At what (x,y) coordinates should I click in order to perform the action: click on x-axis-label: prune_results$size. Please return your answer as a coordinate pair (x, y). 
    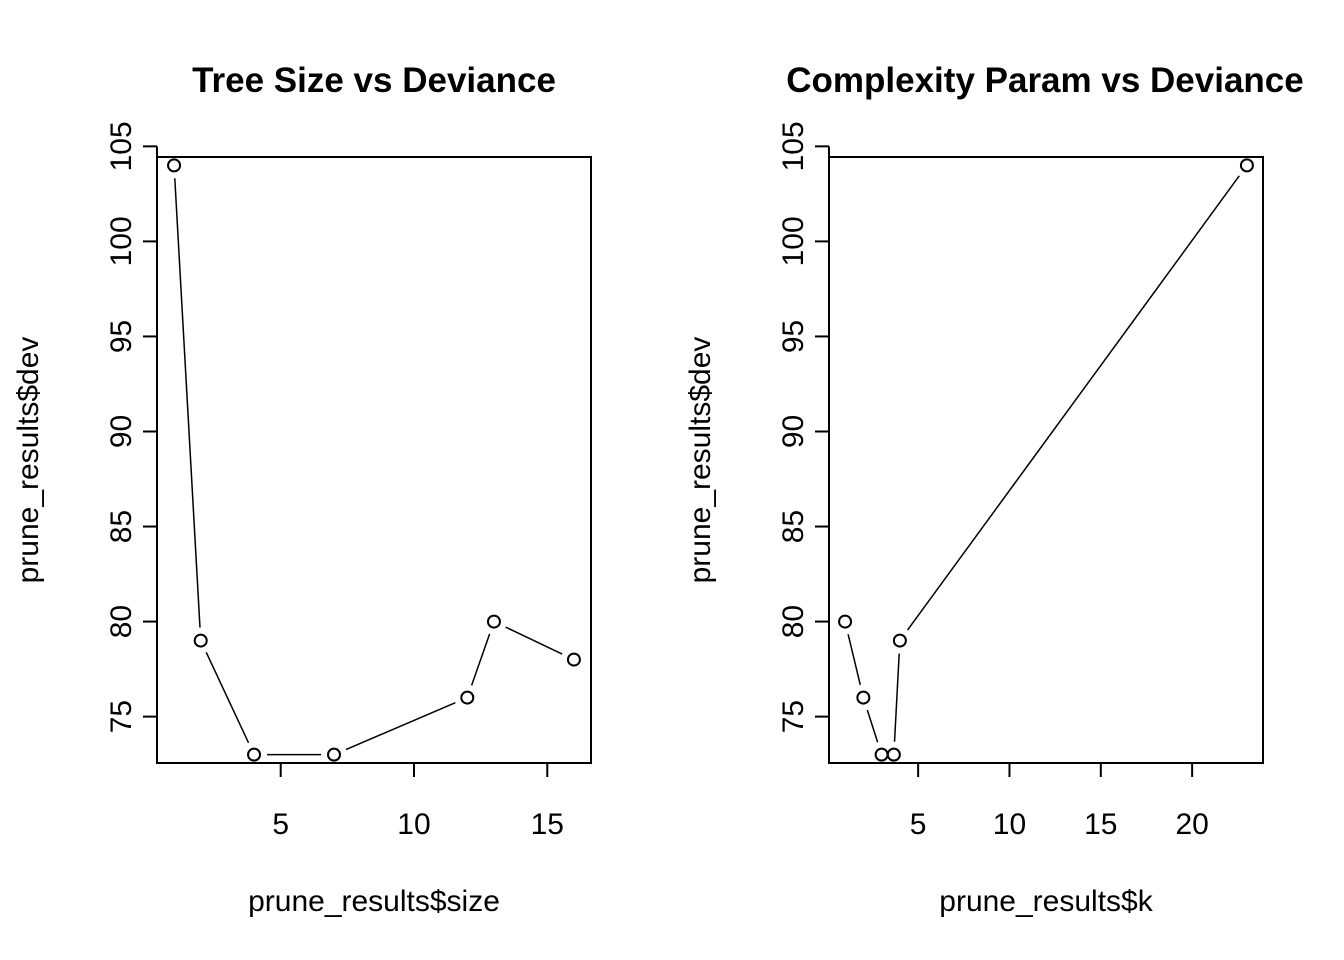
    Looking at the image, I should click on (374, 901).